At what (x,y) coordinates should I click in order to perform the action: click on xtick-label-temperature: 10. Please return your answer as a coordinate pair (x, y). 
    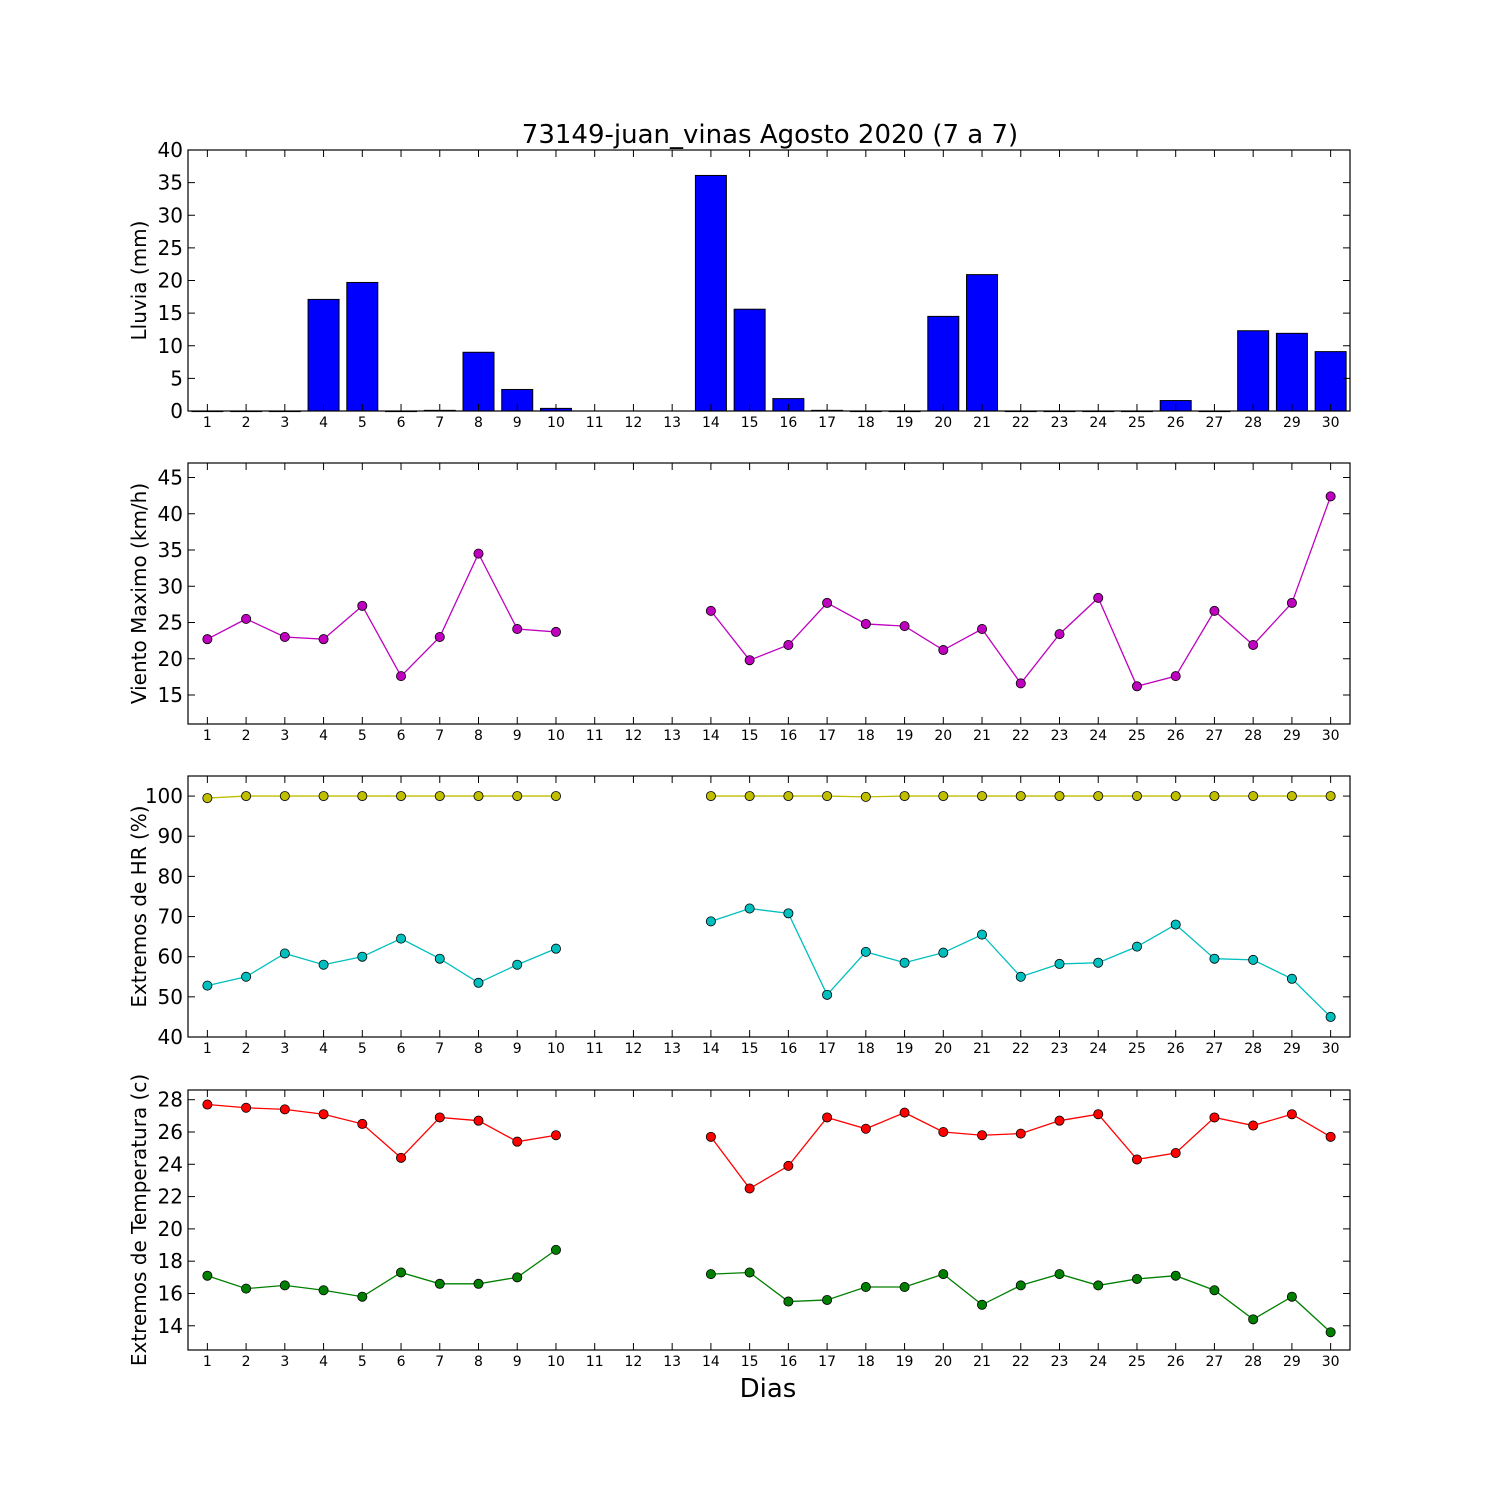
    Looking at the image, I should click on (556, 1362).